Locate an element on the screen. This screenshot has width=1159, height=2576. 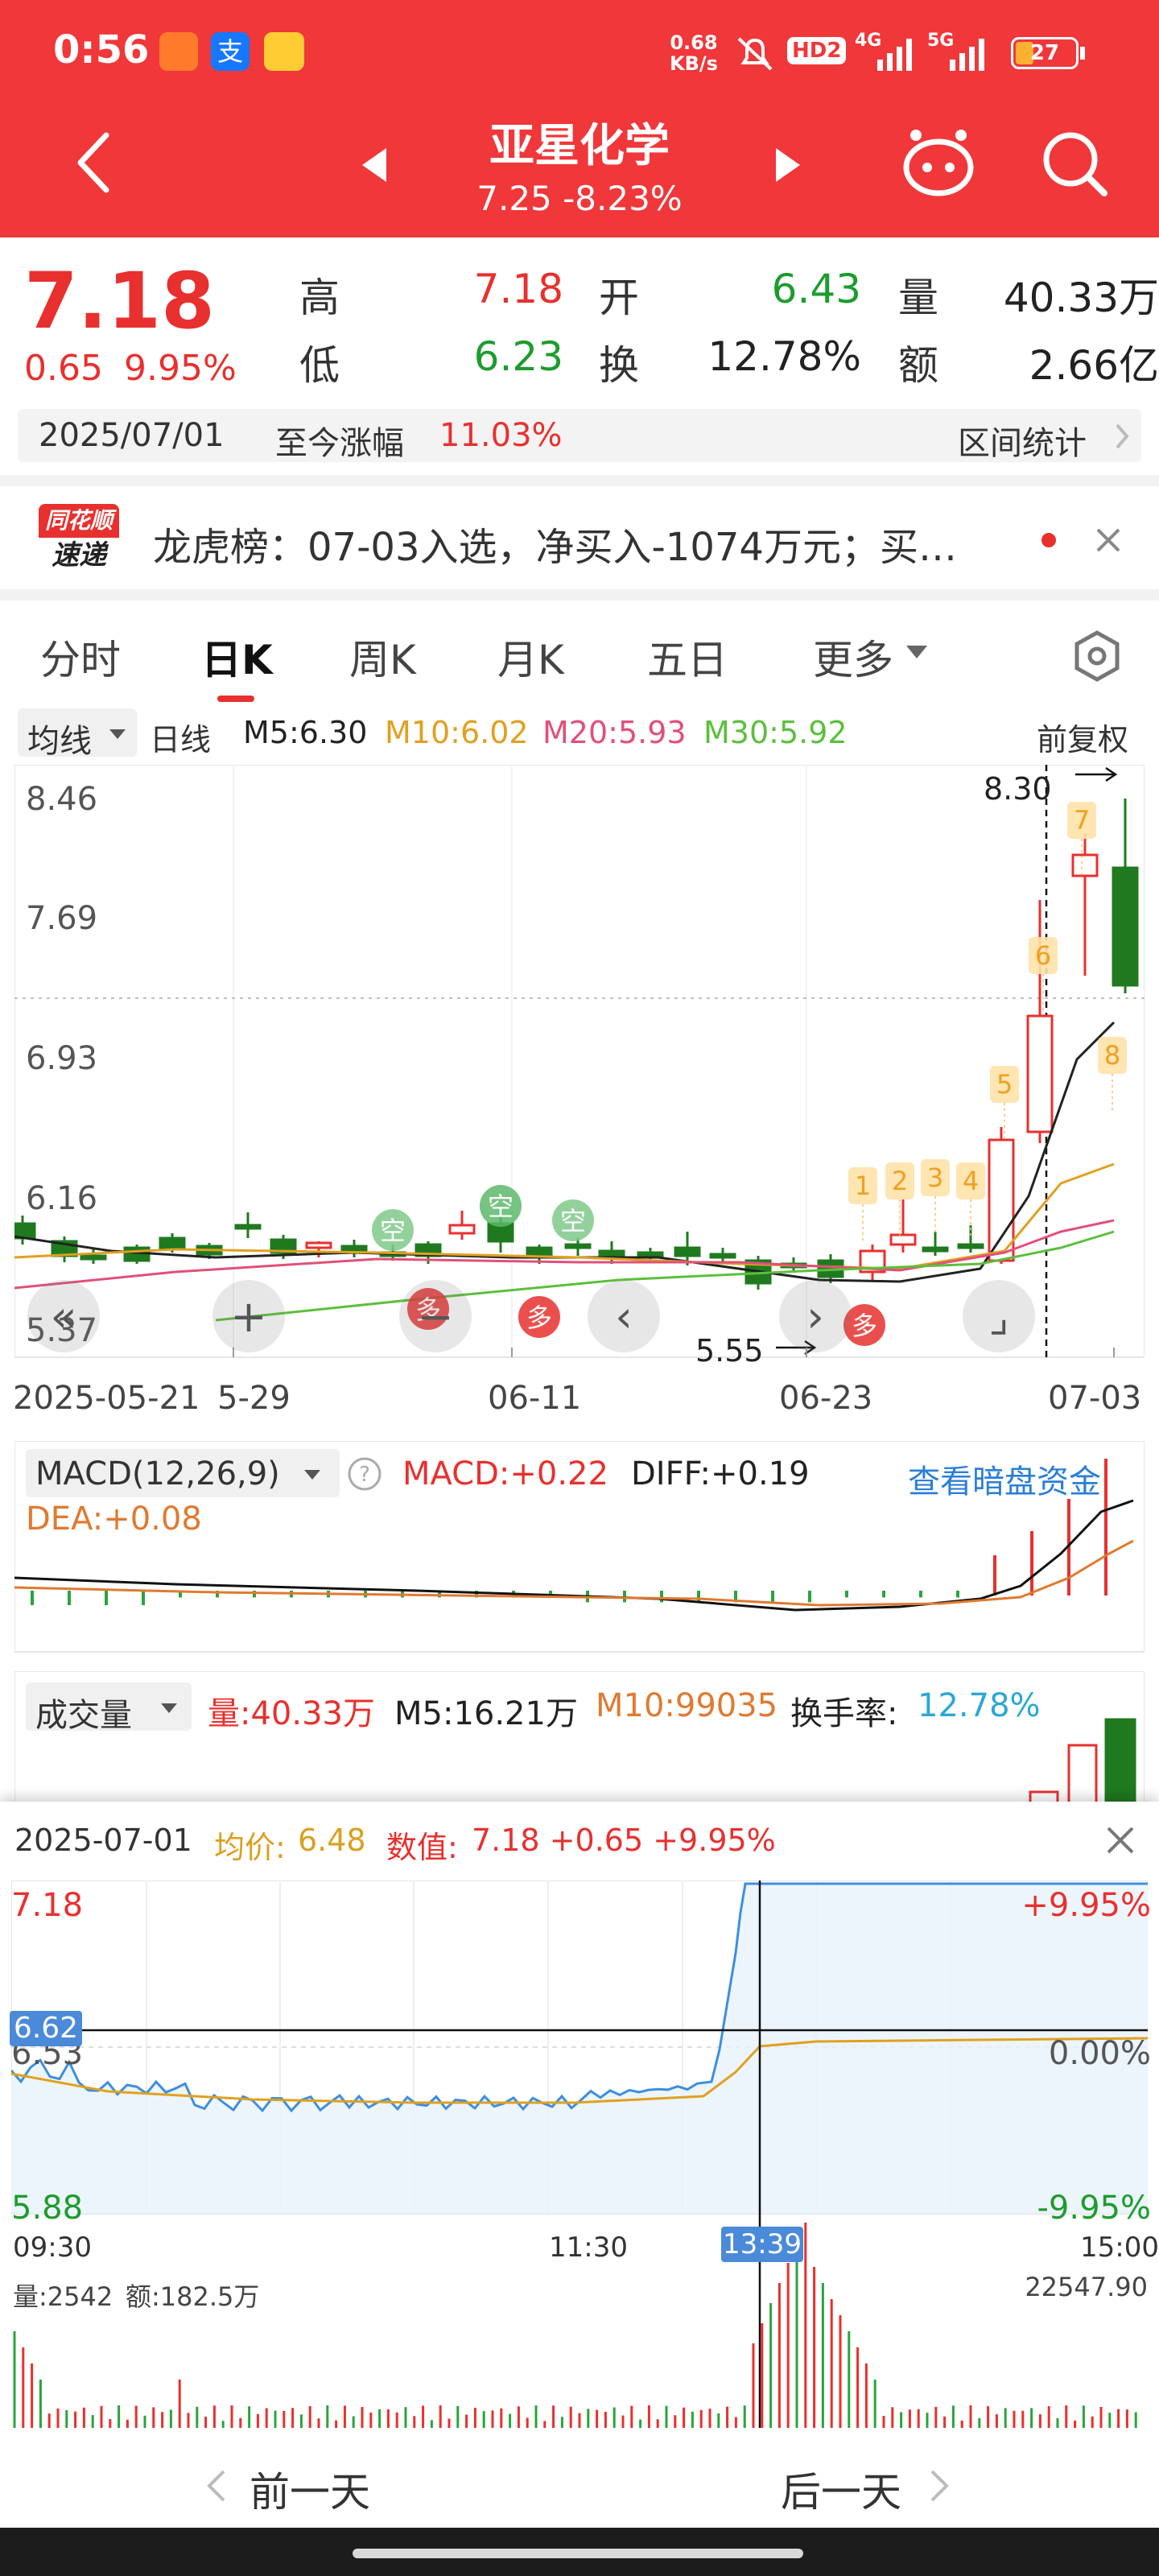
price-area is located at coordinates (579, 2049).